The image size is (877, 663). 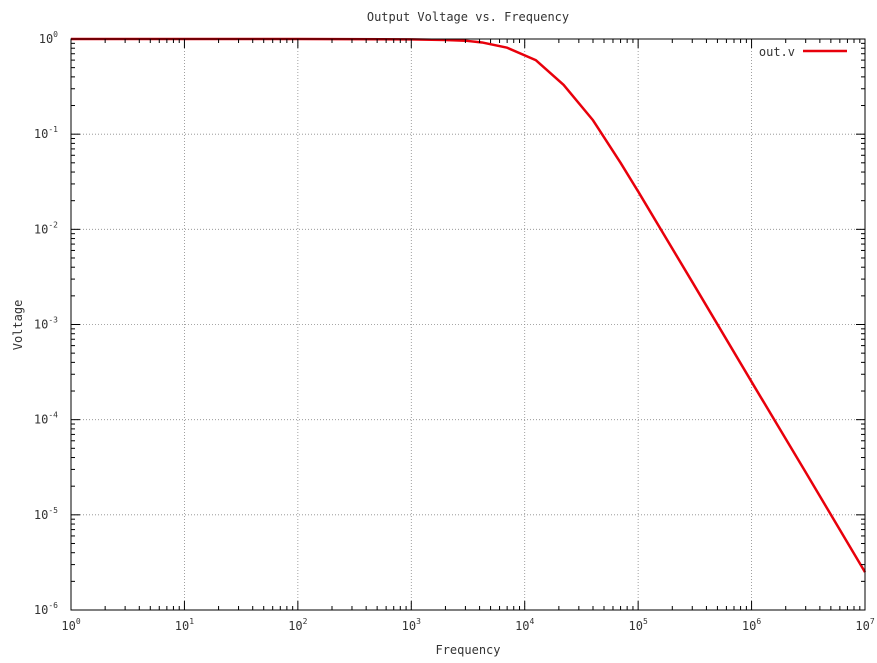 What do you see at coordinates (297, 625) in the screenshot?
I see `x-tick-label: 10²` at bounding box center [297, 625].